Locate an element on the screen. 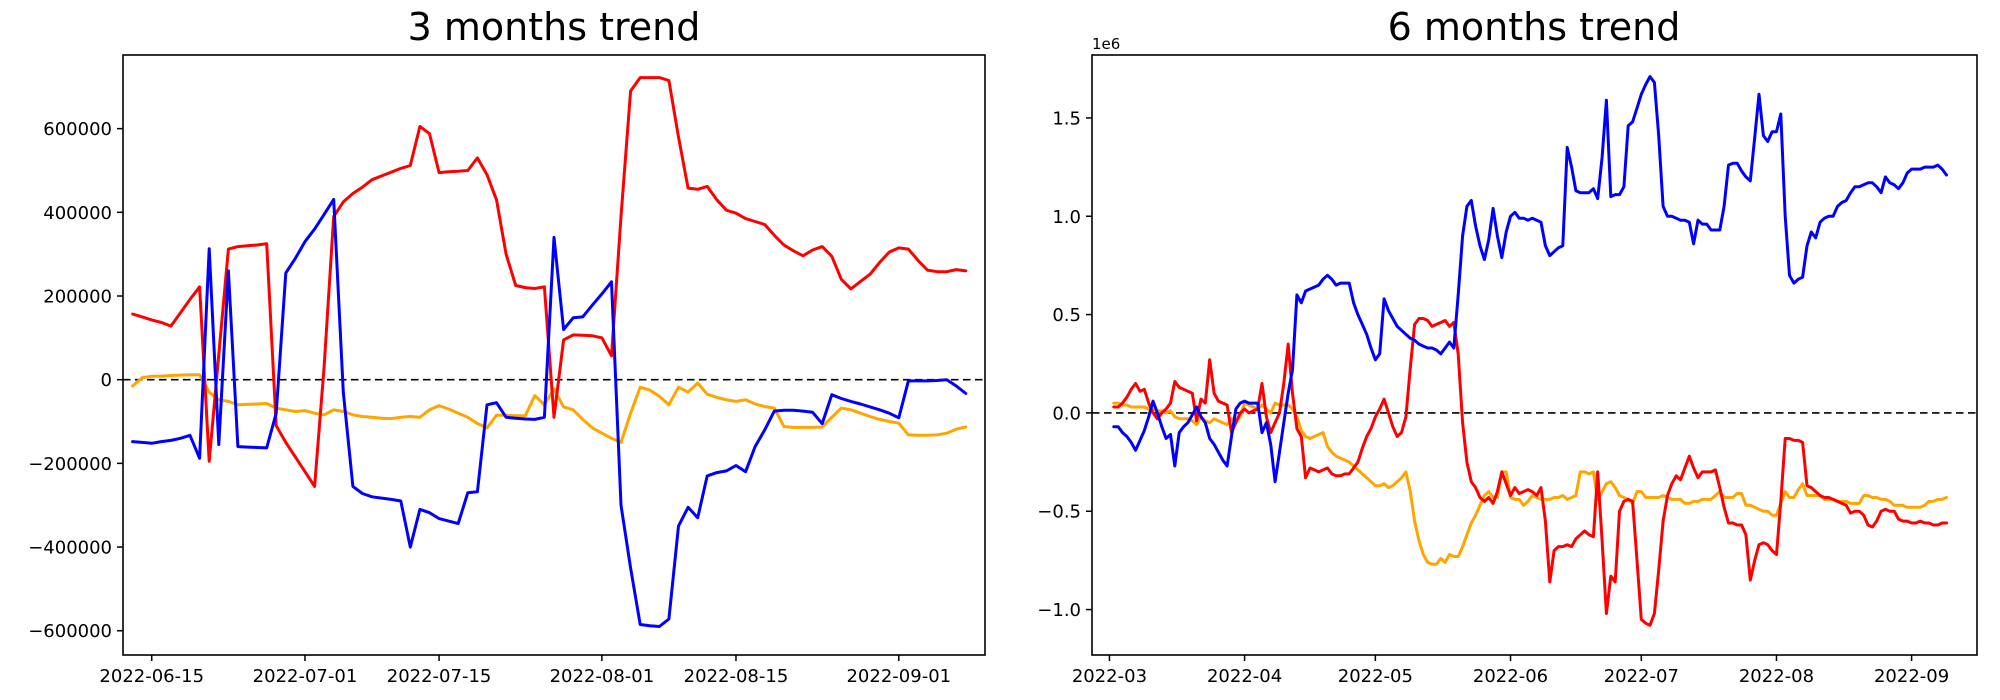 Image resolution: width=2000 pixels, height=700 pixels. x-tick-label: 2022-07 is located at coordinates (1641, 676).